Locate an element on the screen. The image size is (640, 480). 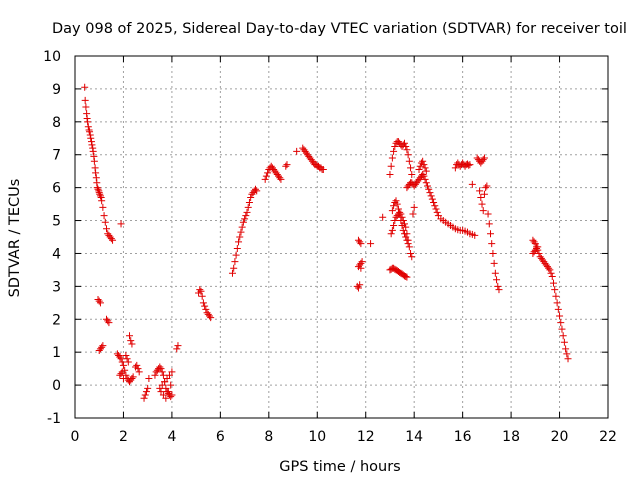
y-tick-label: 9 is located at coordinates (56, 90).